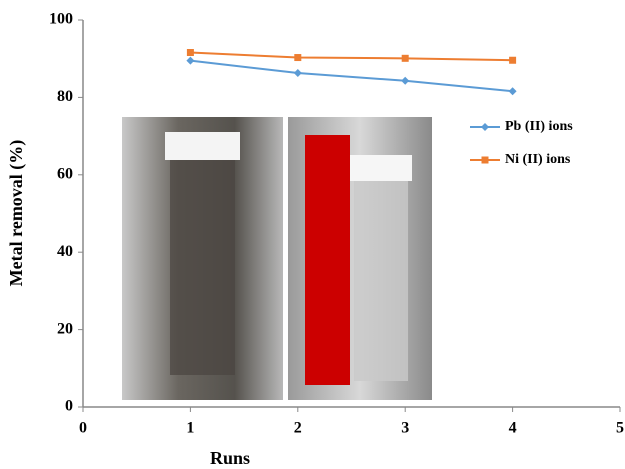 The image size is (625, 469). I want to click on x-tick-label: 4, so click(513, 428).